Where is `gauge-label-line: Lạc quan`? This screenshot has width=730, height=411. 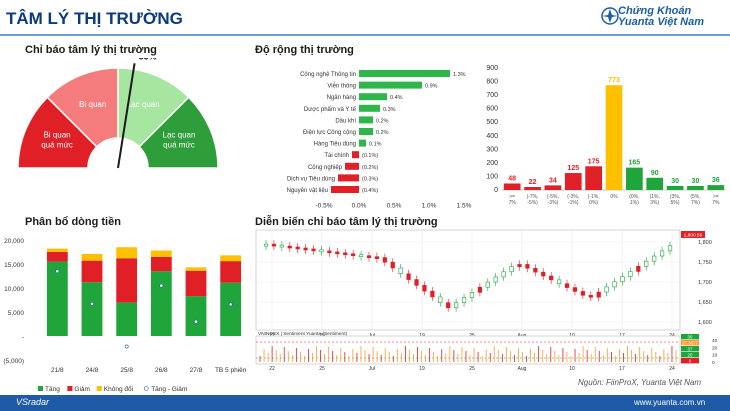
gauge-label-line: Lạc quan is located at coordinates (143, 104).